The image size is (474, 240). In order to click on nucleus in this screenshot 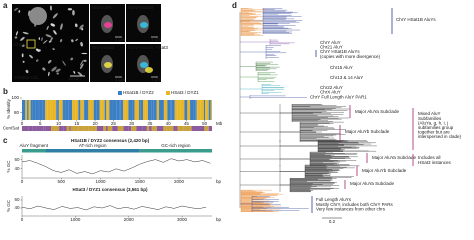, I will do `click(38, 16)`.